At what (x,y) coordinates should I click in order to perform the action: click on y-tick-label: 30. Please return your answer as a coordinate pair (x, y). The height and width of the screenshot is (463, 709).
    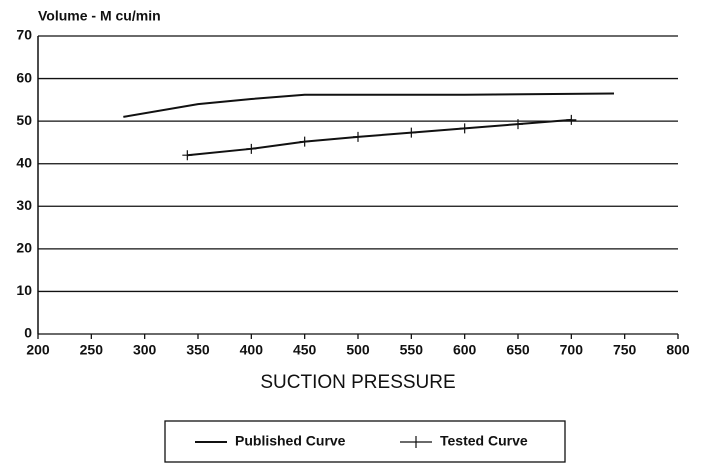
    Looking at the image, I should click on (24, 205).